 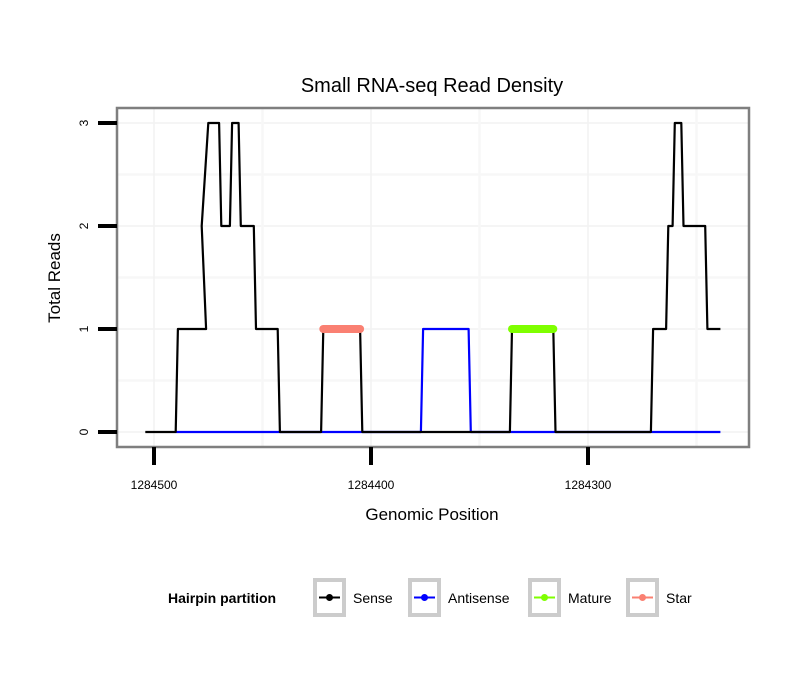 I want to click on x-tick-label: 1284400, so click(x=371, y=485).